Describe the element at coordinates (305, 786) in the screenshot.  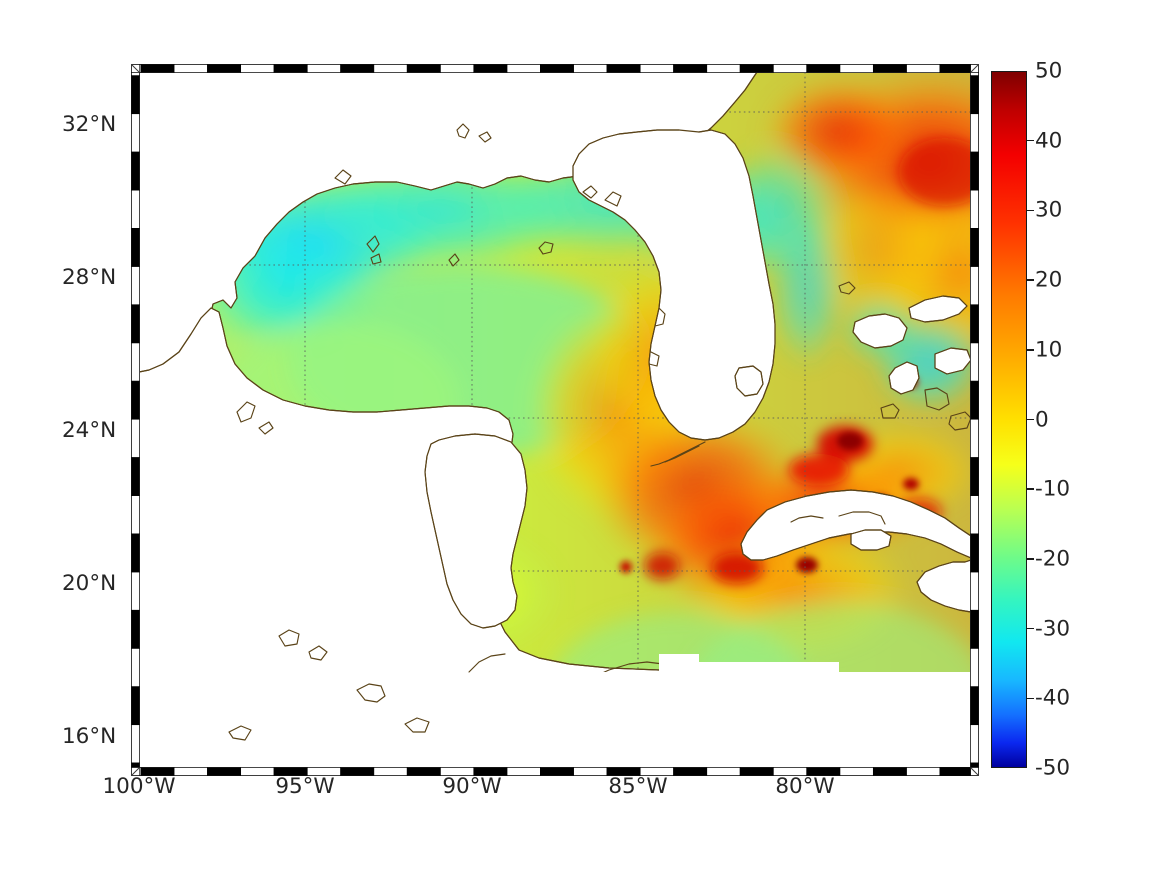
I see `x-tick-label: 95°W` at that location.